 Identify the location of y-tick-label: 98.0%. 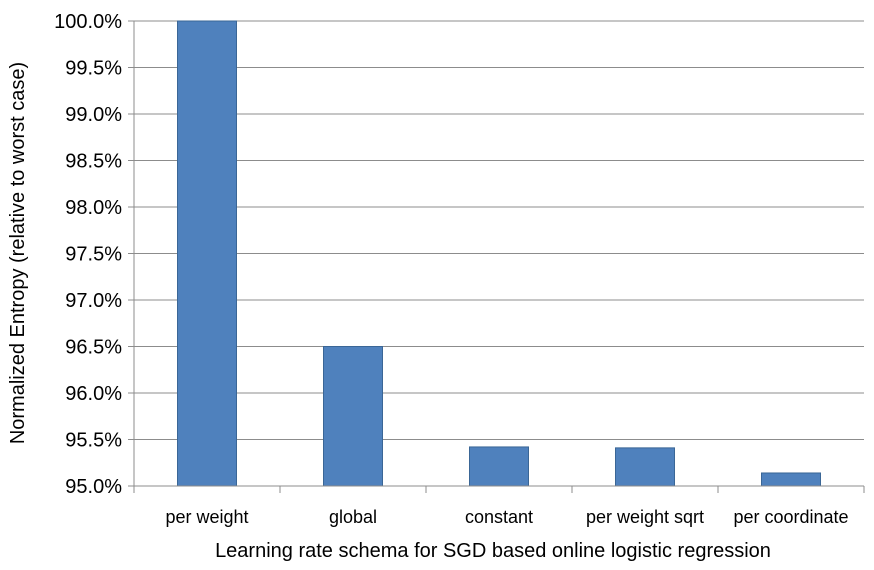
(93, 208).